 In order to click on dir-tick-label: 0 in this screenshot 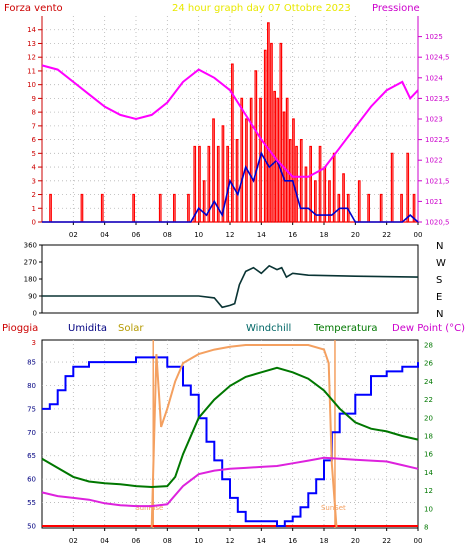, I will do `click(35, 314)`.